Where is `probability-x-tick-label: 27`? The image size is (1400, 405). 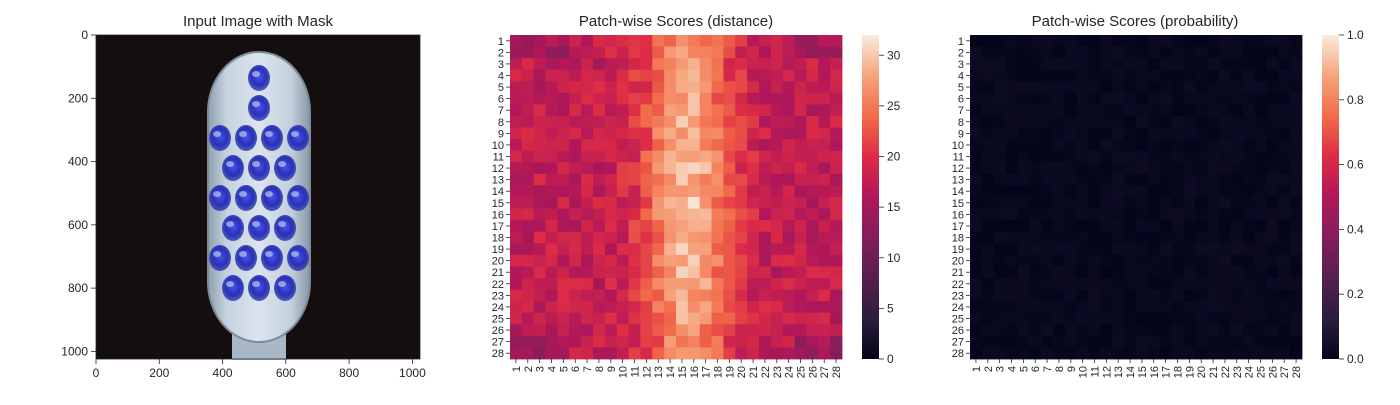
probability-x-tick-label: 27 is located at coordinates (1285, 372).